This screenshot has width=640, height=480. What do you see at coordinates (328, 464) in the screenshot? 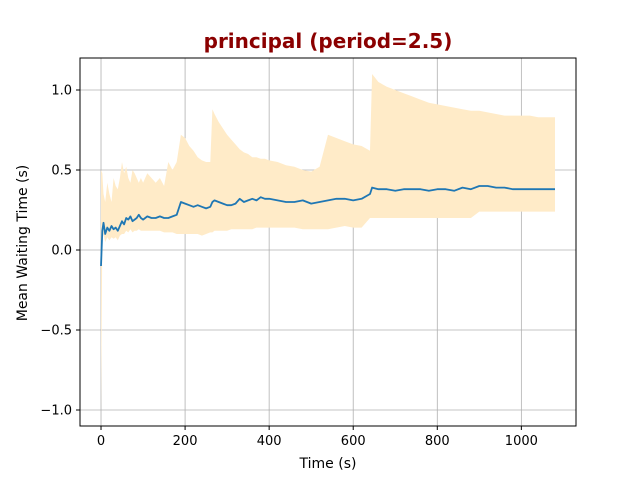
I see `x-axis-label: Time (s)` at bounding box center [328, 464].